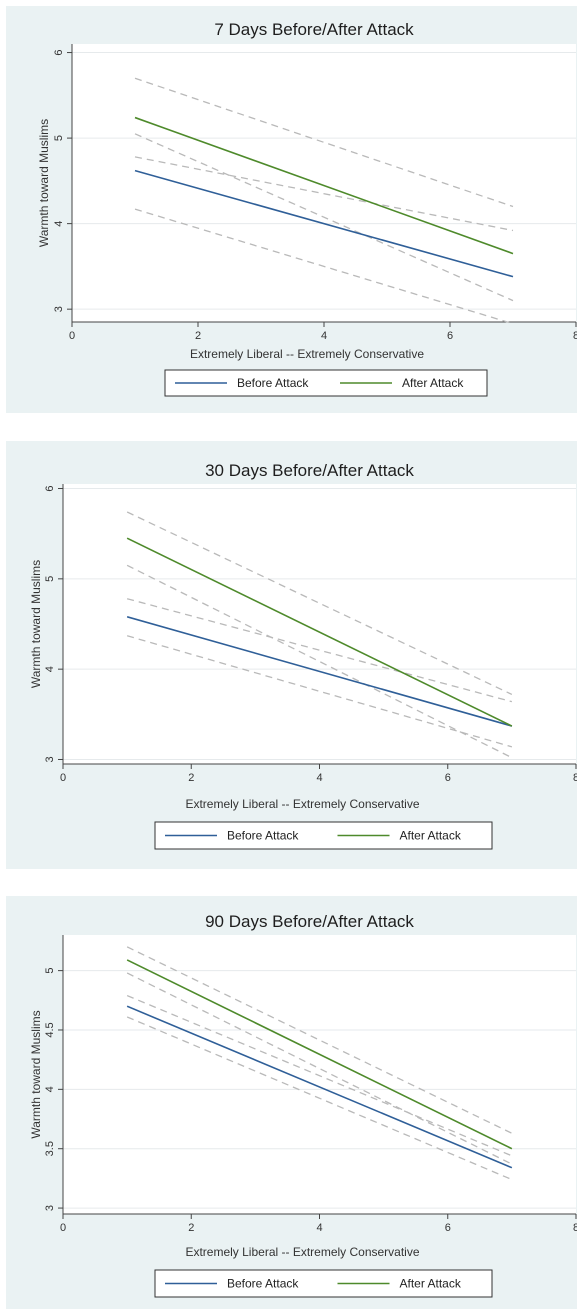 Image resolution: width=581 pixels, height=1315 pixels. What do you see at coordinates (314, 29) in the screenshot?
I see `chart-title: 7 Days Before/After Attack` at bounding box center [314, 29].